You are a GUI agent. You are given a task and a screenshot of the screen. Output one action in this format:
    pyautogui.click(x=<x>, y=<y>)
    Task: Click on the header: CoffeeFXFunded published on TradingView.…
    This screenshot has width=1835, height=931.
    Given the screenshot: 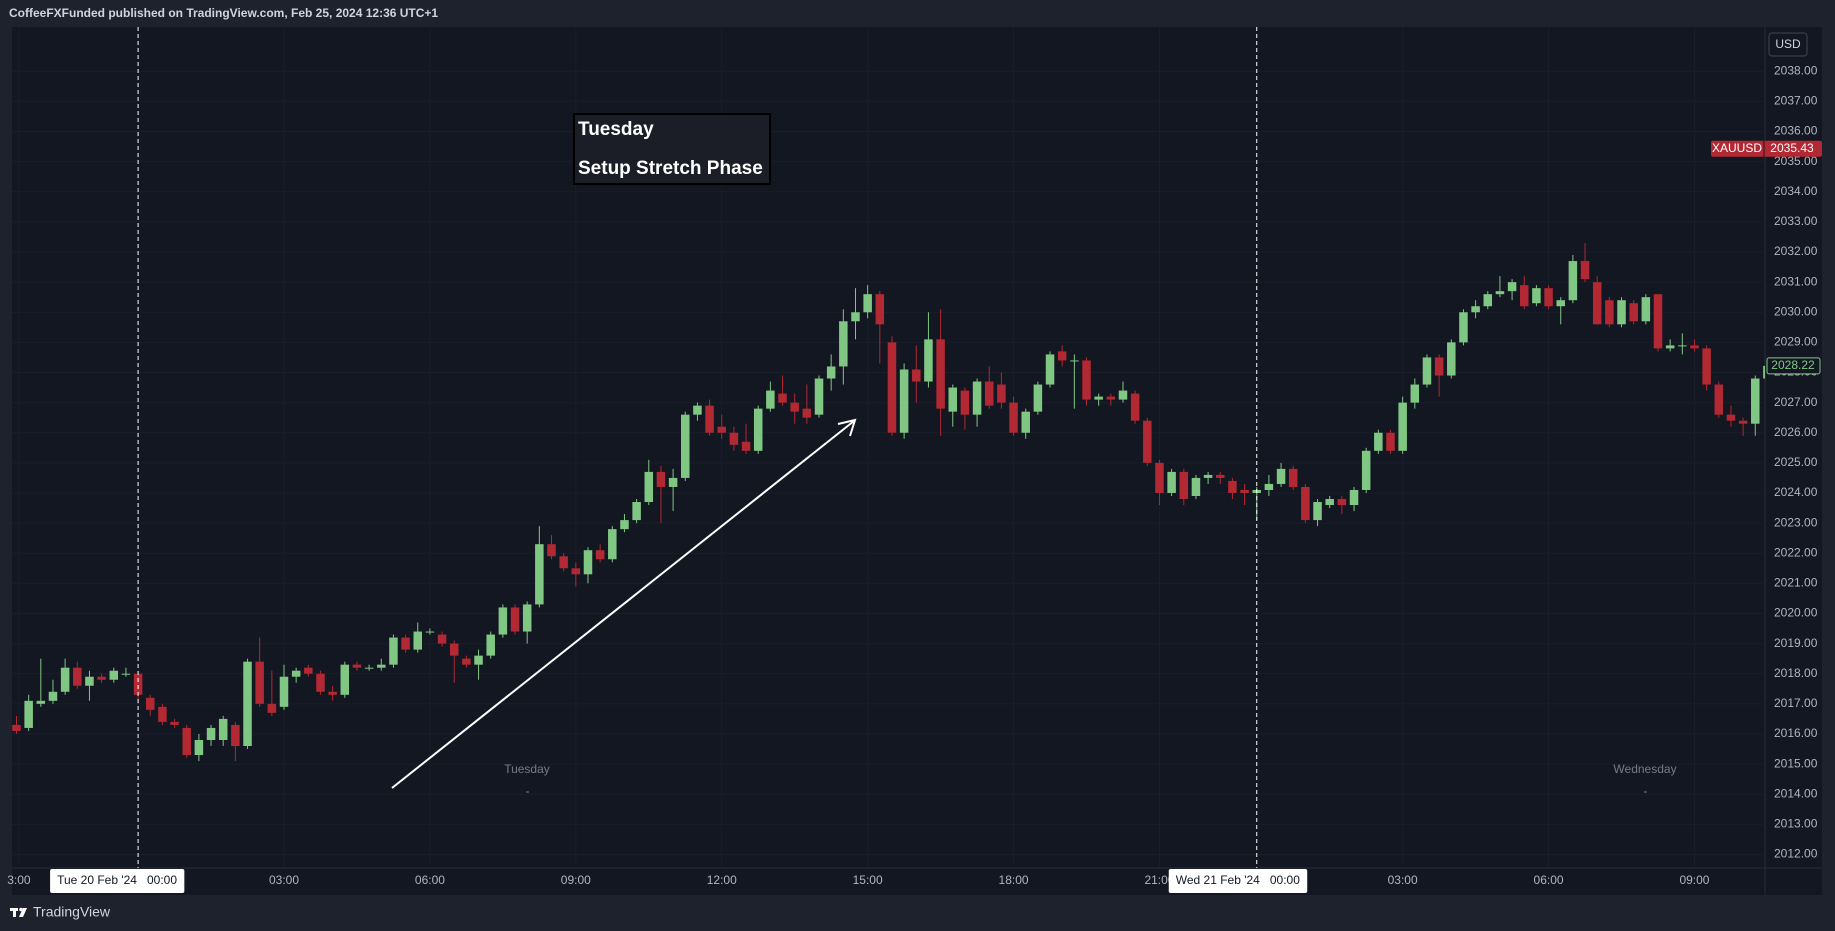 What is the action you would take?
    pyautogui.click(x=223, y=13)
    